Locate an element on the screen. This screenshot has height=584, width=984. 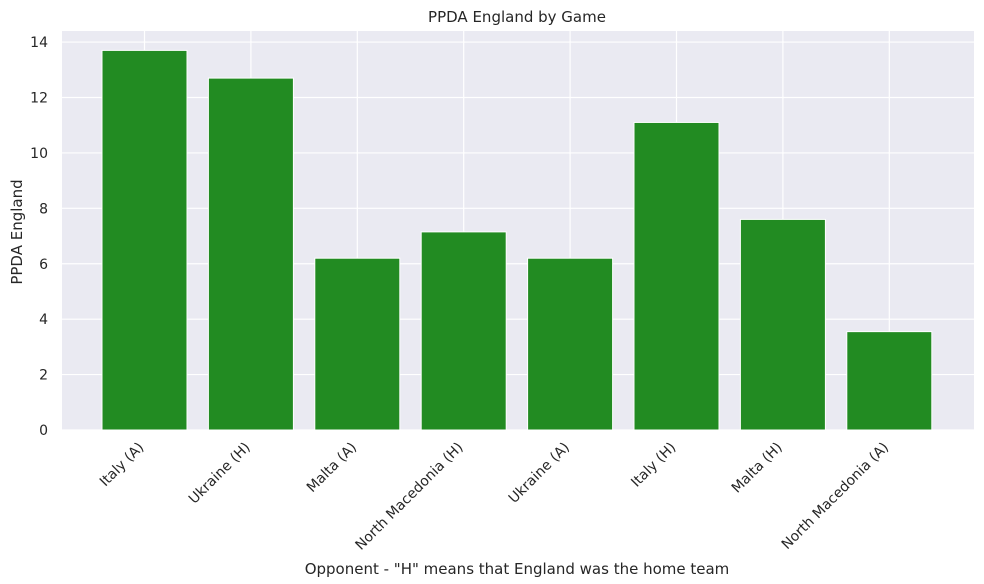
x-tick-label: Italy (A) is located at coordinates (122, 465).